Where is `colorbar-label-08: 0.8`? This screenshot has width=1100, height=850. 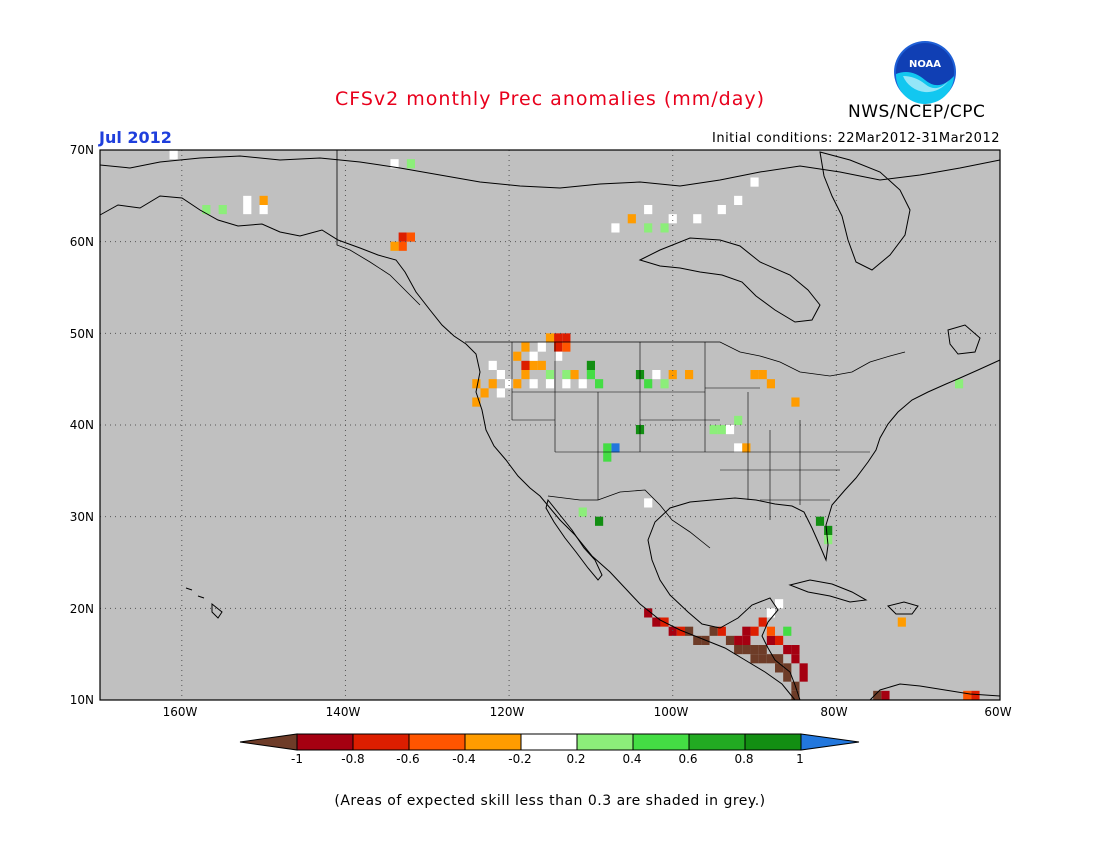 colorbar-label-08: 0.8 is located at coordinates (744, 759).